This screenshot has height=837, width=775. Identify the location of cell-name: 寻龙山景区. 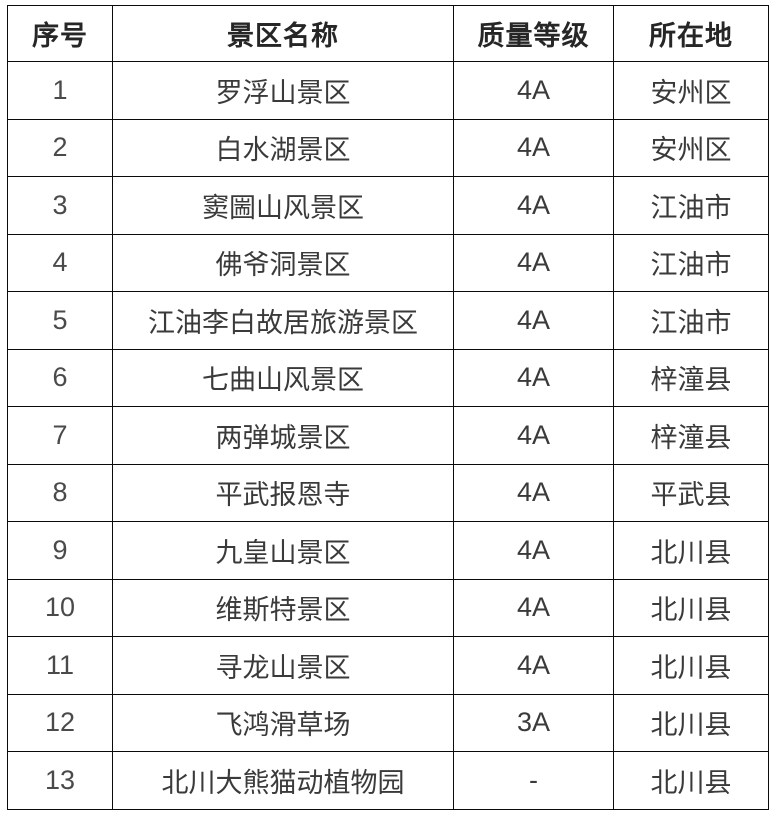
(283, 665).